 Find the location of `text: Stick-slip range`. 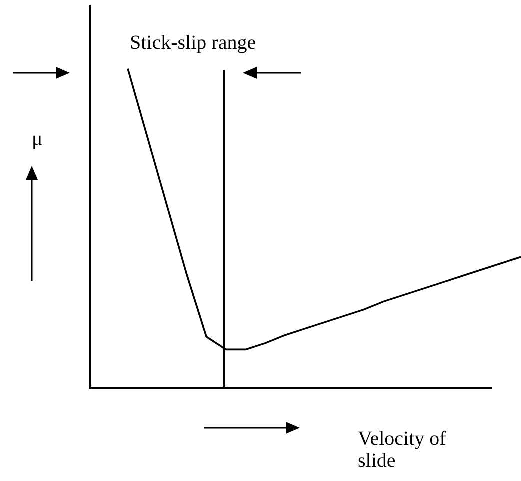

text: Stick-slip range is located at coordinates (193, 43).